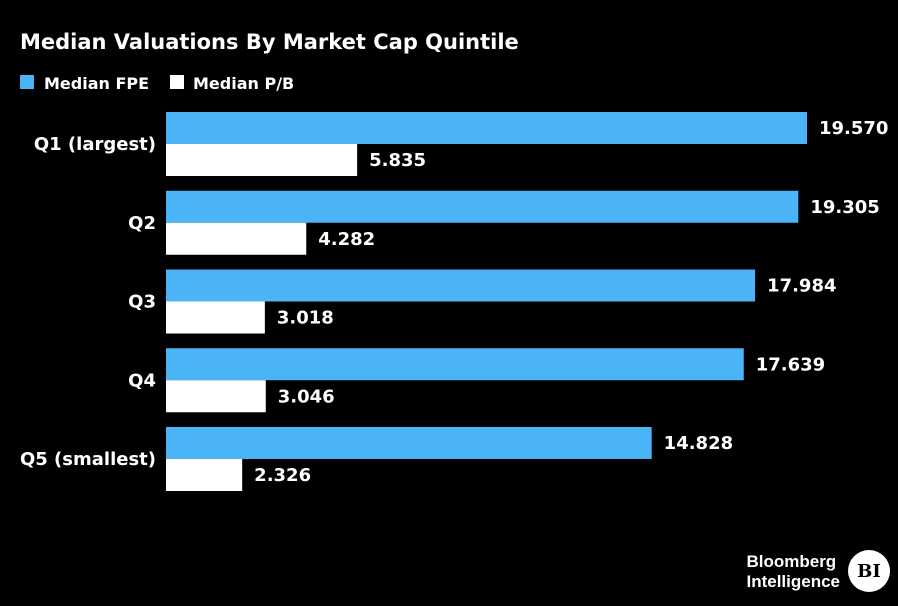  What do you see at coordinates (346, 239) in the screenshot?
I see `value-label-pb: 4.282` at bounding box center [346, 239].